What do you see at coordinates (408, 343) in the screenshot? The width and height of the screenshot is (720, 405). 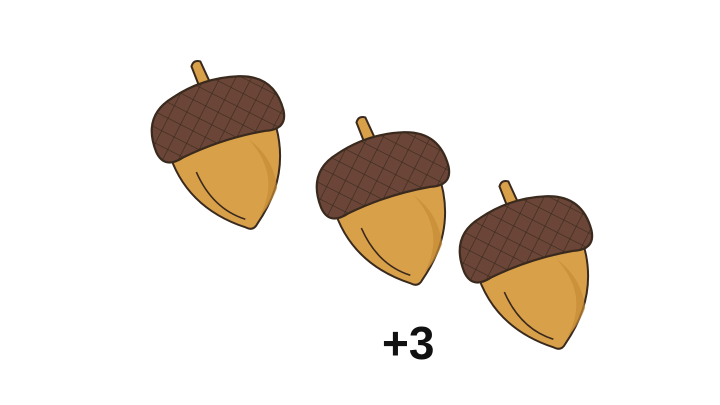 I see `count-label: +3` at bounding box center [408, 343].